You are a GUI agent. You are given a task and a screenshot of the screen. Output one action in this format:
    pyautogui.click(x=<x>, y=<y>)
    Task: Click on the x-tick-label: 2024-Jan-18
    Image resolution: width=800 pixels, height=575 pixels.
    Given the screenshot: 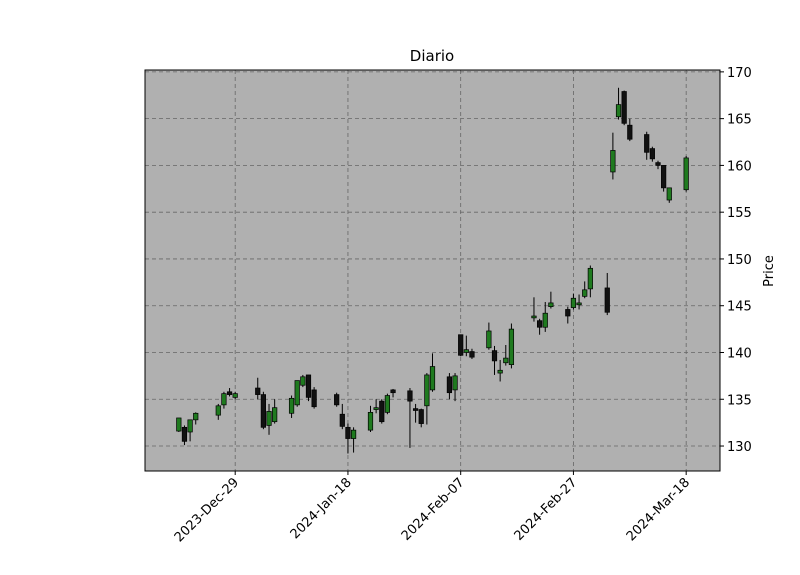 What is the action you would take?
    pyautogui.click(x=321, y=508)
    